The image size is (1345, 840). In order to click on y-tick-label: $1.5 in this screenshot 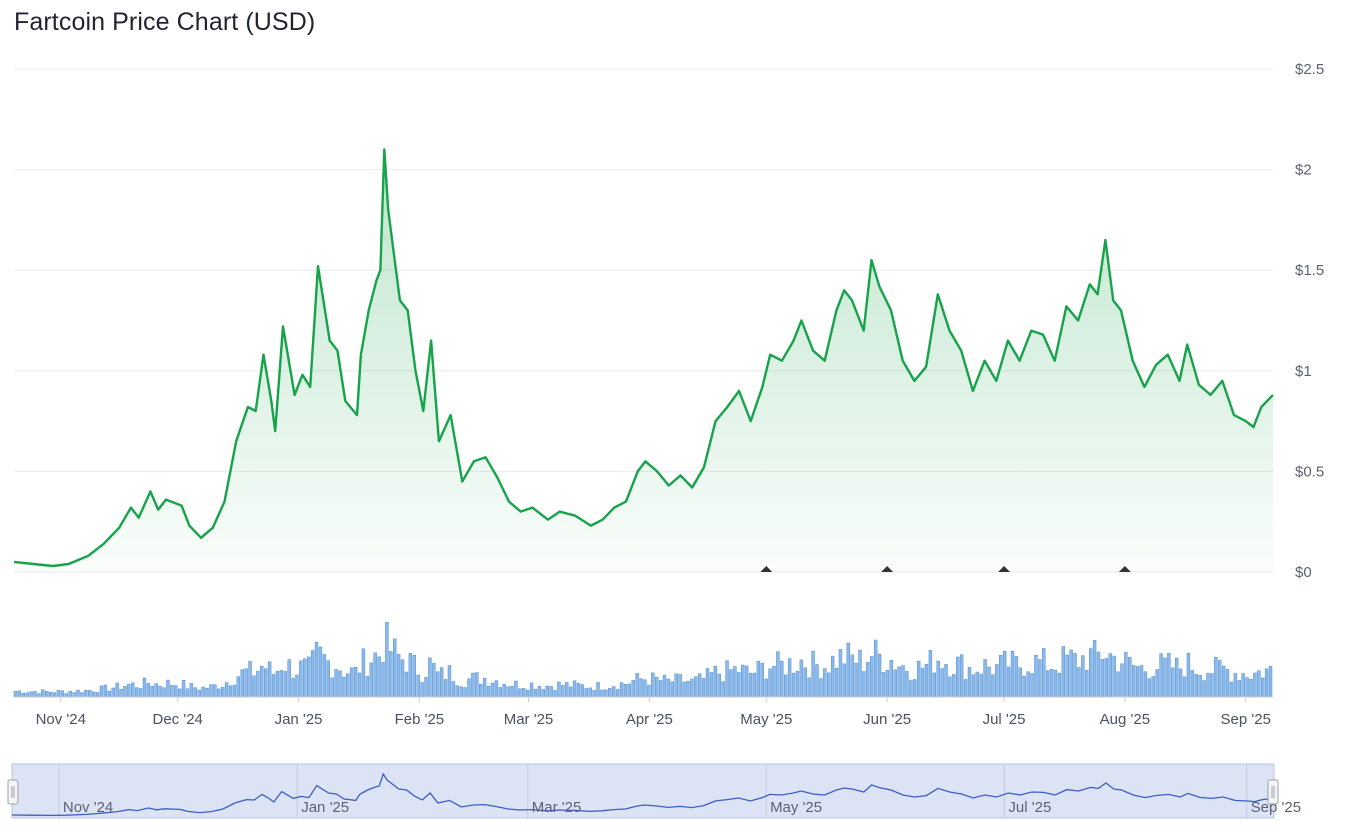, I will do `click(1309, 270)`.